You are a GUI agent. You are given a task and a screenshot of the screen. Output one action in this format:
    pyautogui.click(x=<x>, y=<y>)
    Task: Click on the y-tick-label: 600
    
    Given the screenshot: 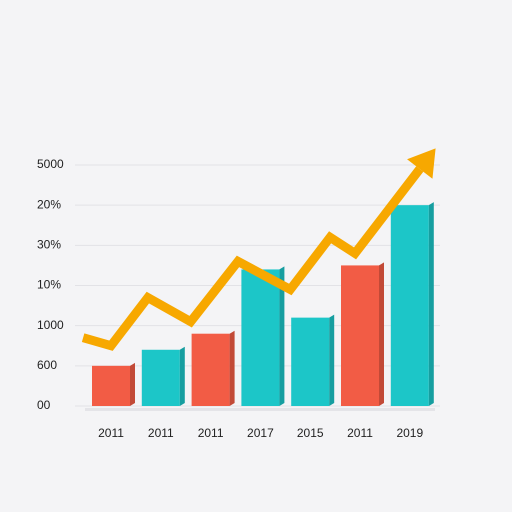 What is the action you would take?
    pyautogui.click(x=47, y=365)
    